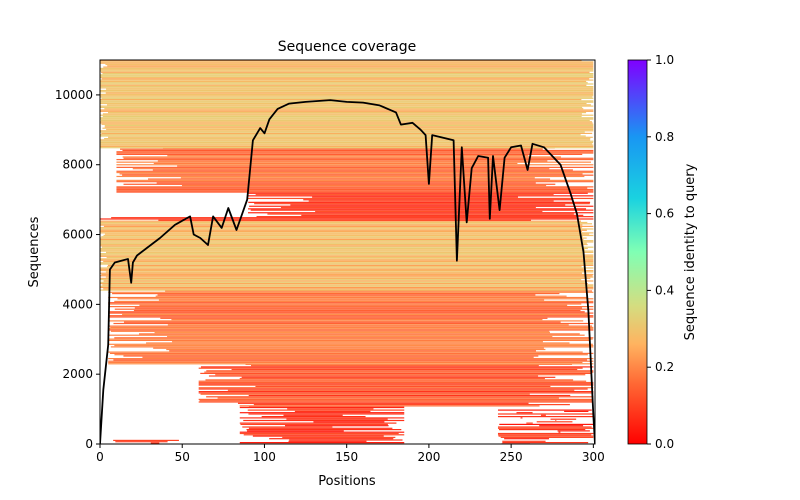  I want to click on colorbar, so click(637, 252).